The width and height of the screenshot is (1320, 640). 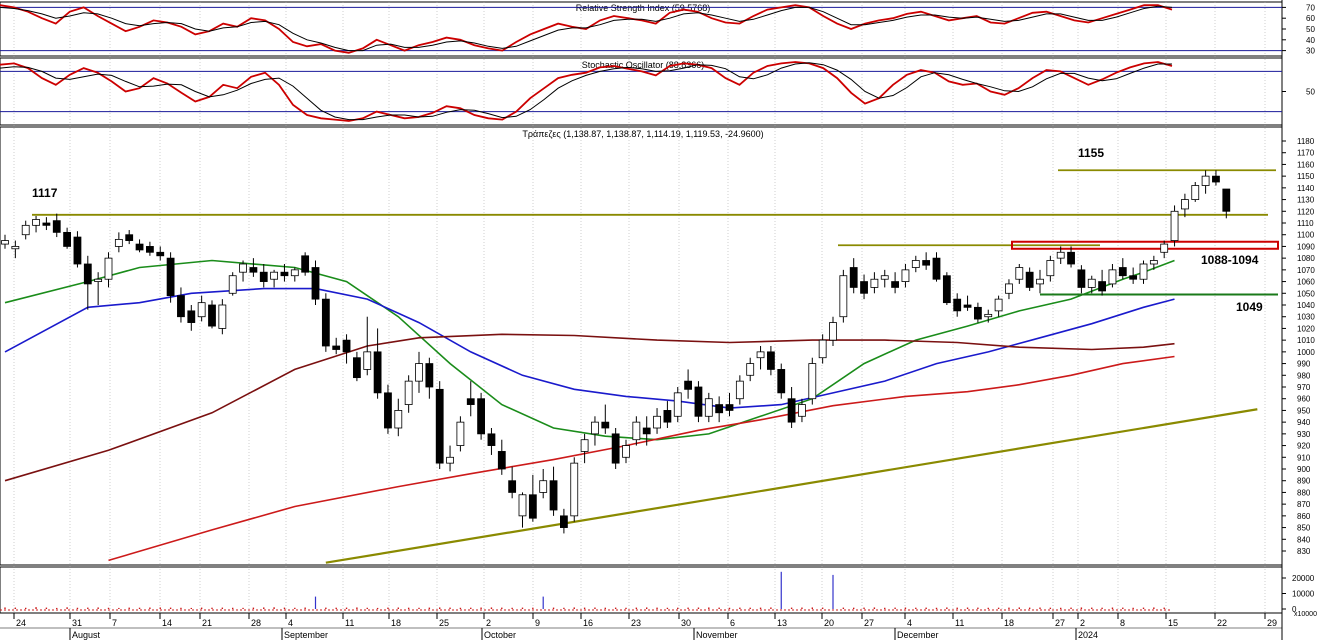 I want to click on month-label: September, so click(x=306, y=635).